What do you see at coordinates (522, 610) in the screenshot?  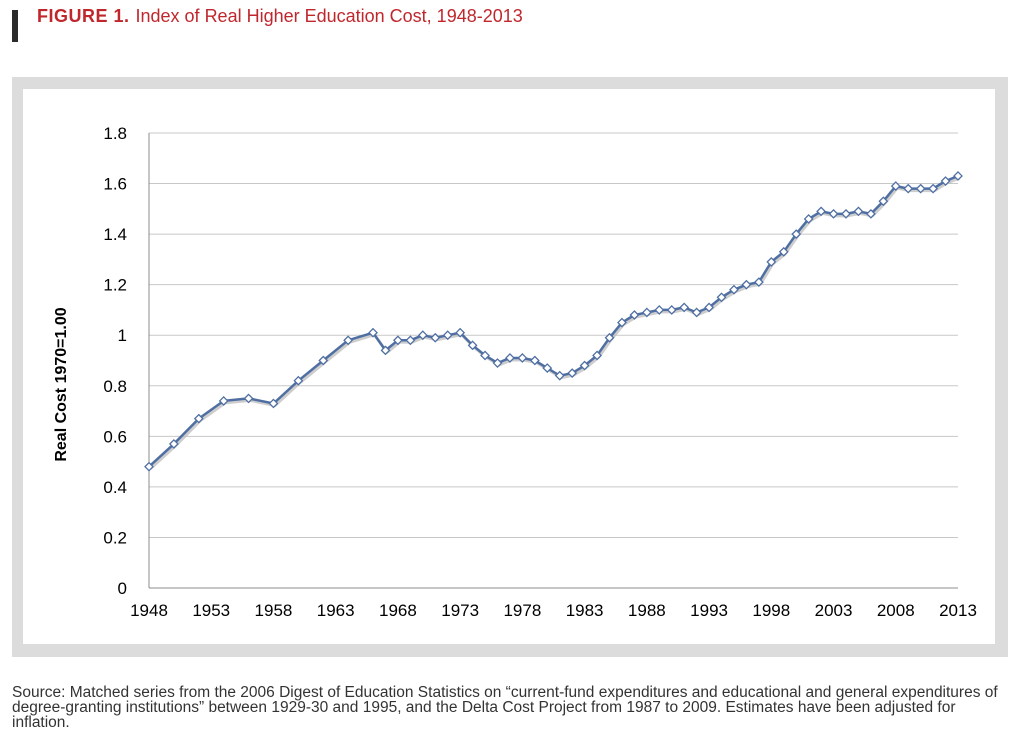 I see `x-tick-label: 1978` at bounding box center [522, 610].